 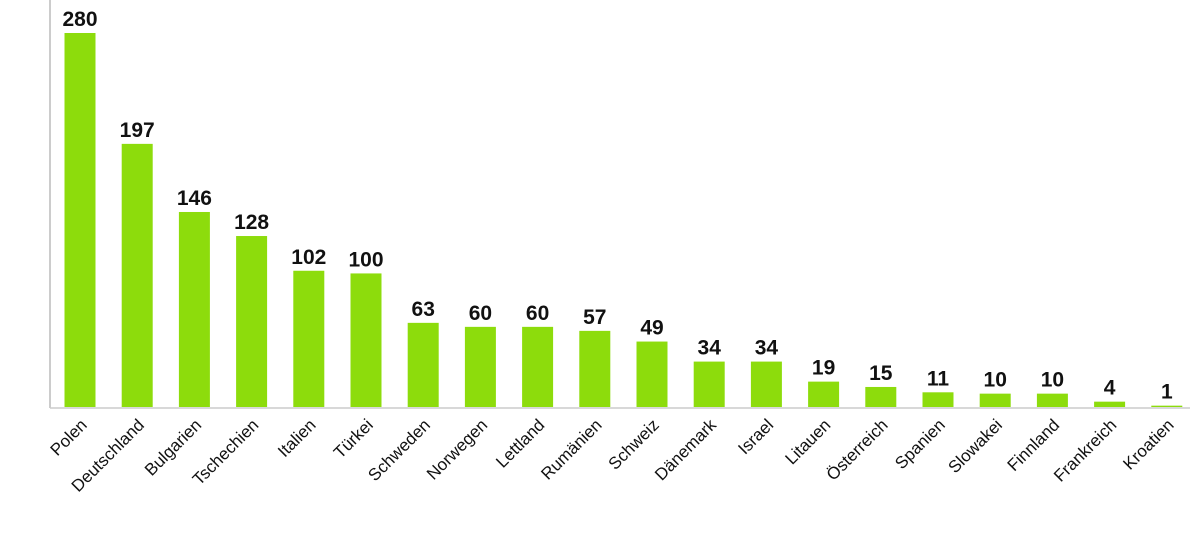 What do you see at coordinates (685, 449) in the screenshot?
I see `x-tick-label: Dänemark` at bounding box center [685, 449].